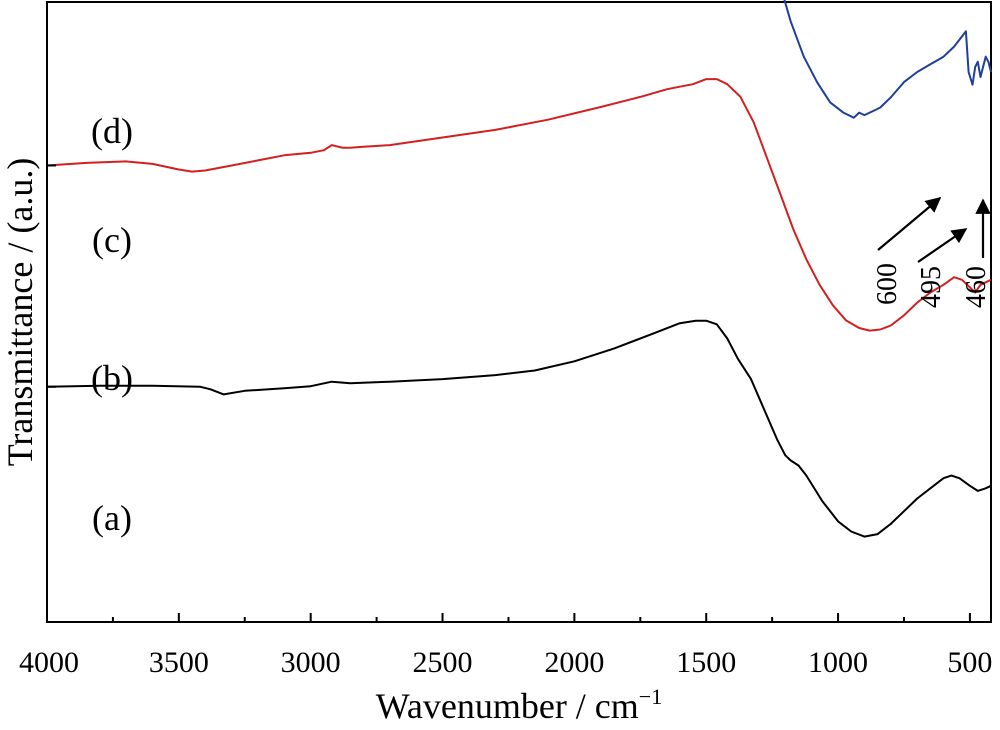  I want to click on series-label: (c), so click(112, 240).